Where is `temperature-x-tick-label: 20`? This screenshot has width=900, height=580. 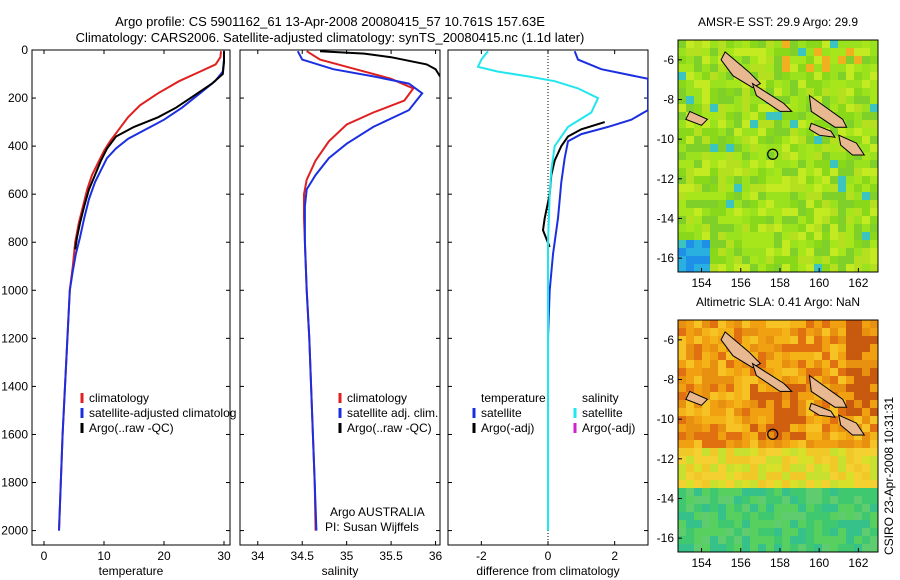
temperature-x-tick-label: 20 is located at coordinates (164, 556).